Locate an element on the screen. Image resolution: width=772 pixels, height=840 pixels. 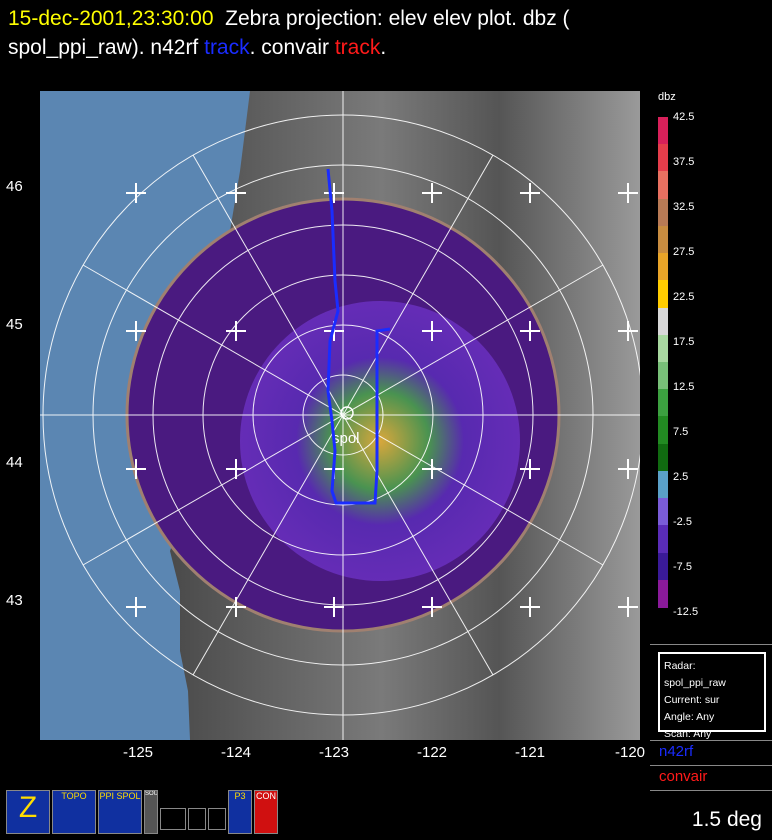
colorbar-label: 2.5 is located at coordinates (681, 477).